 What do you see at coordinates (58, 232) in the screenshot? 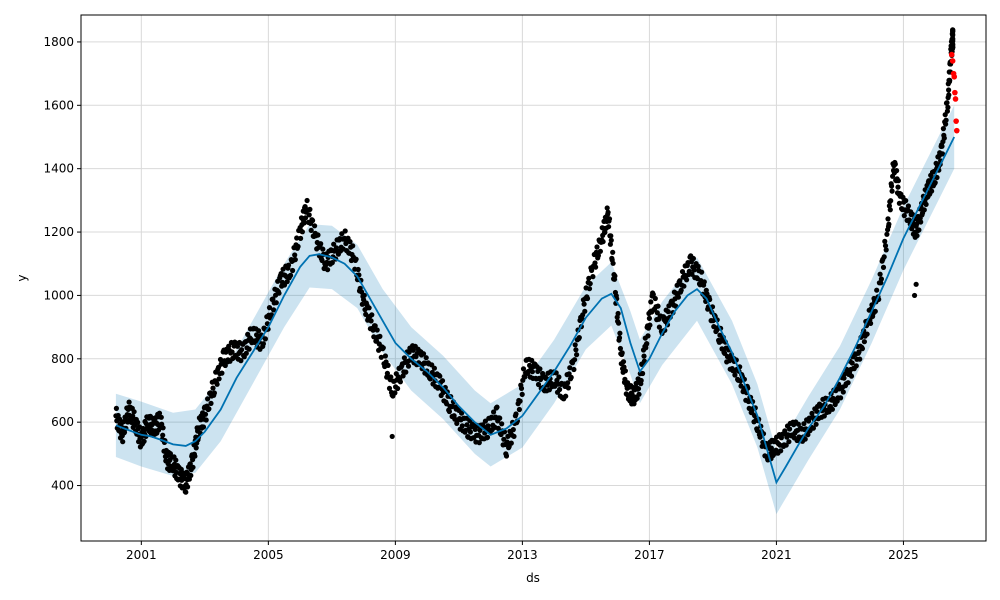
I see `y-tick-label: 1200` at bounding box center [58, 232].